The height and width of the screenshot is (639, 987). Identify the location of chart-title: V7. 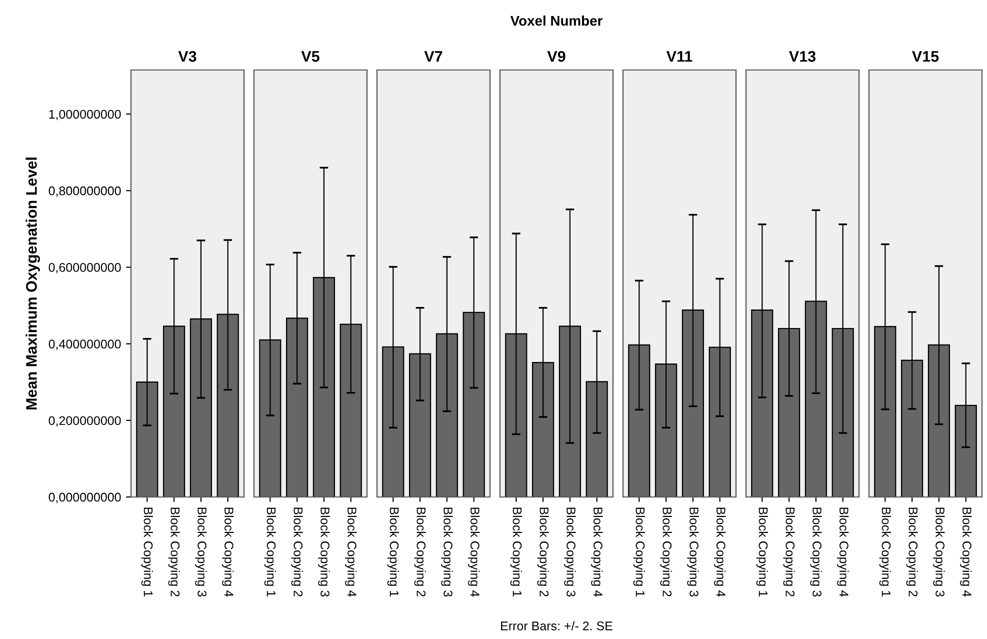
(433, 56).